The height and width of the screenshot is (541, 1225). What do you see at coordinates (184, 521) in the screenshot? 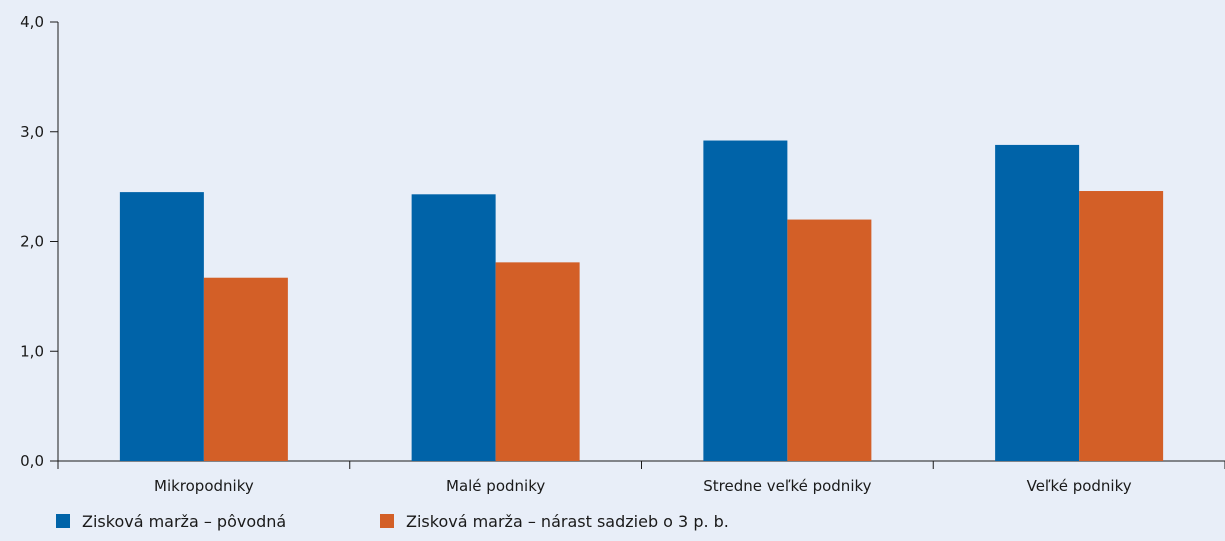
I see `legend-label: Zisková marža – pôvodná` at bounding box center [184, 521].